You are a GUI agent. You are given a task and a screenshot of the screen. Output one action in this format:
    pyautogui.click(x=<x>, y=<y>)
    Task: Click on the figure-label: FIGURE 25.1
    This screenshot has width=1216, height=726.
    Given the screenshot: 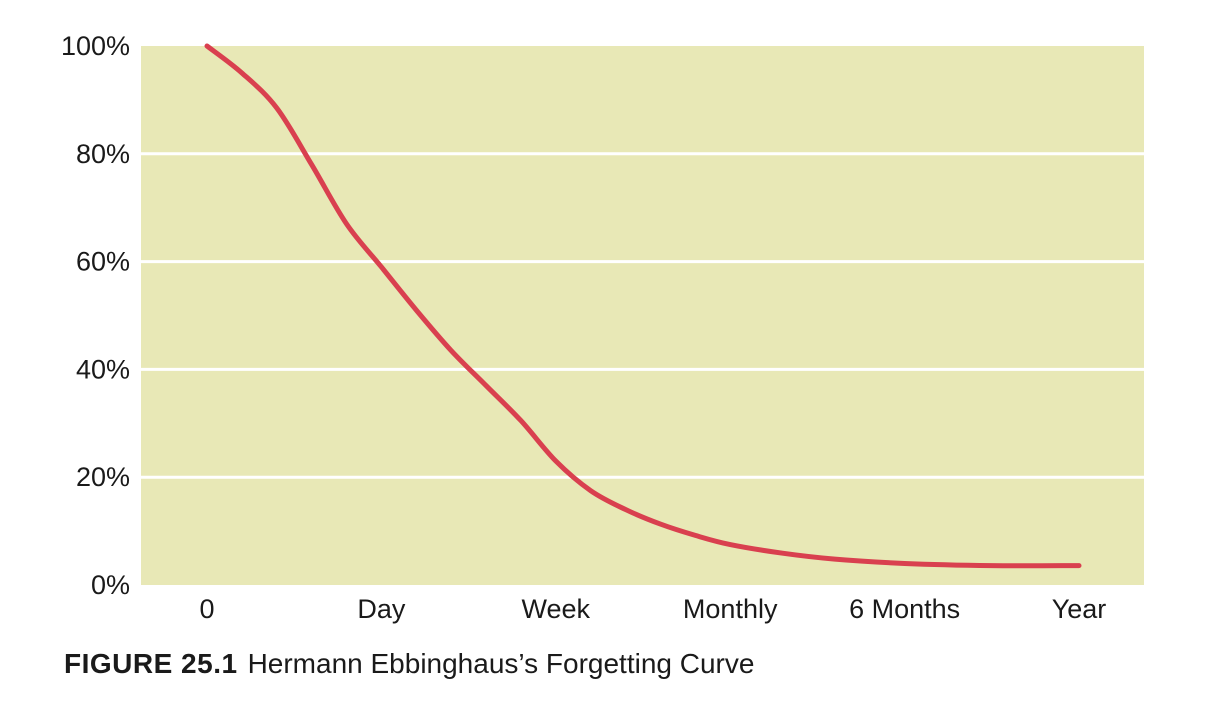 What is the action you would take?
    pyautogui.click(x=151, y=663)
    